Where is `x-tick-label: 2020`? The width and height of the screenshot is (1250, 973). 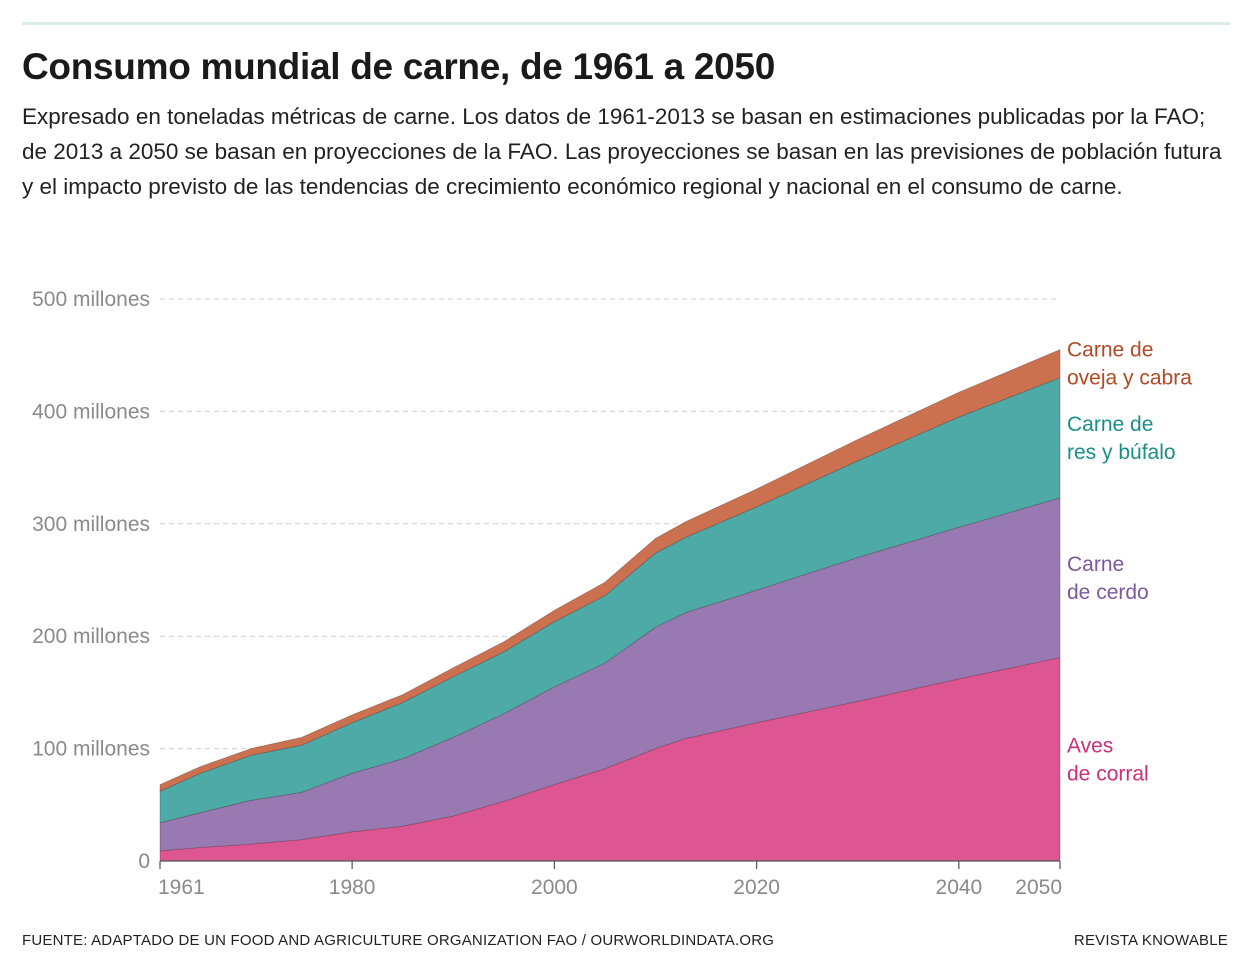 x-tick-label: 2020 is located at coordinates (756, 887).